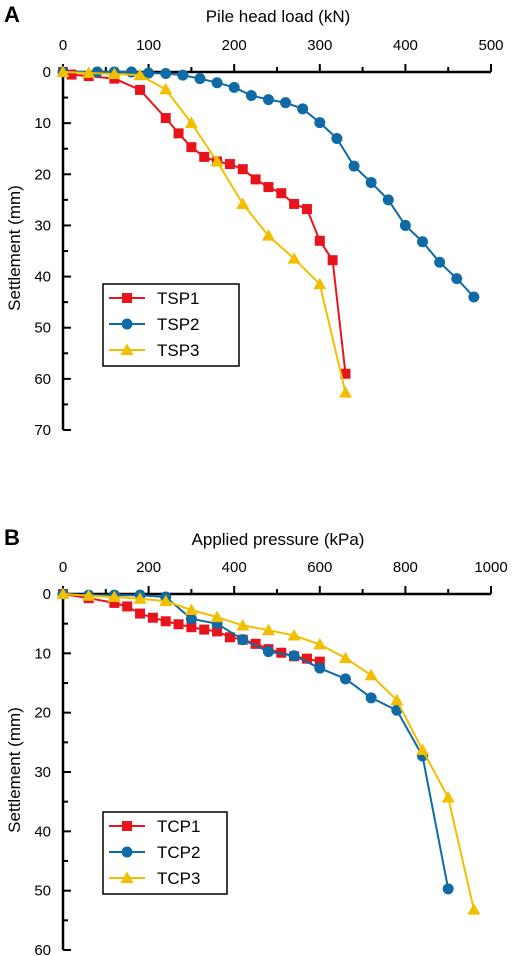 The width and height of the screenshot is (512, 956). Describe the element at coordinates (490, 567) in the screenshot. I see `x-tick-label: 1000` at that location.